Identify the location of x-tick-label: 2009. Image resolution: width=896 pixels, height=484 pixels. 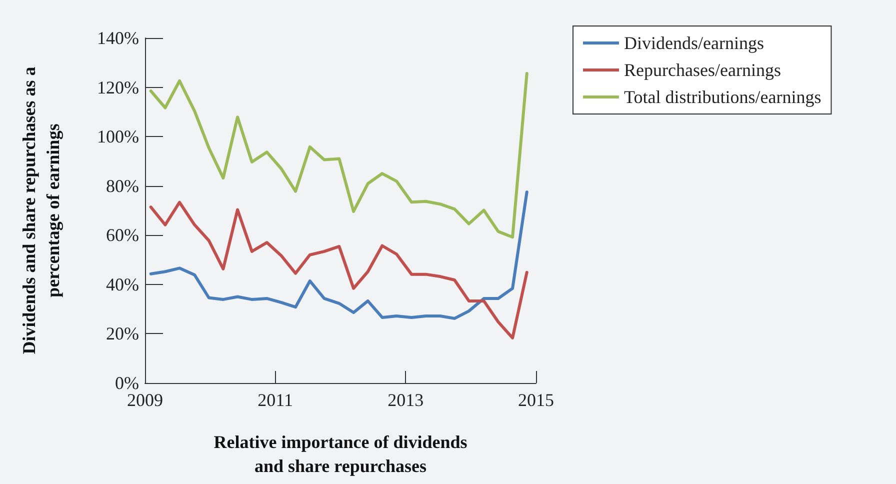
(145, 400).